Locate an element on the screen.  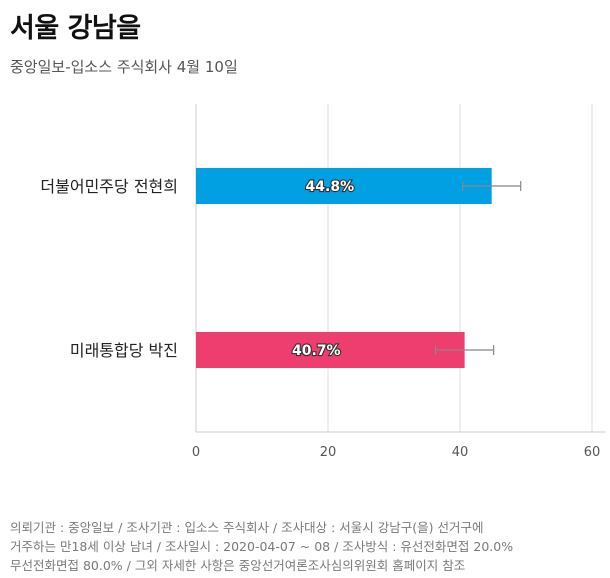
bar-value-label: 40.7% is located at coordinates (316, 351).